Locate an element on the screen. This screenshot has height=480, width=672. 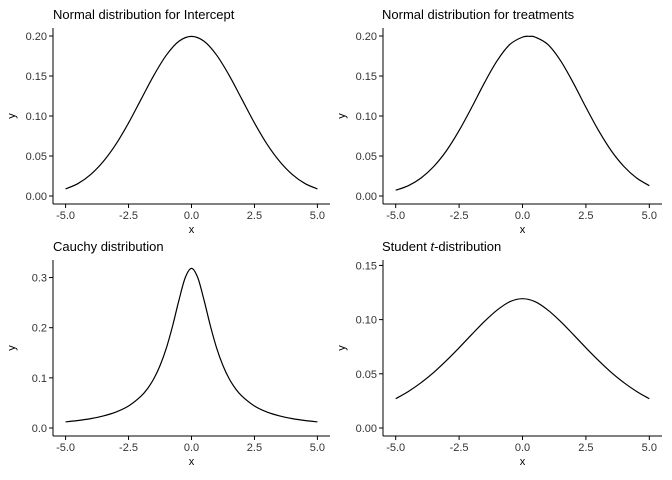
y-tick-label: 0.0 is located at coordinates (39, 429).